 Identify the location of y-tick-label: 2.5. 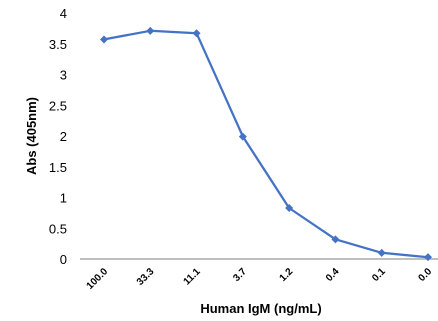
(58, 105).